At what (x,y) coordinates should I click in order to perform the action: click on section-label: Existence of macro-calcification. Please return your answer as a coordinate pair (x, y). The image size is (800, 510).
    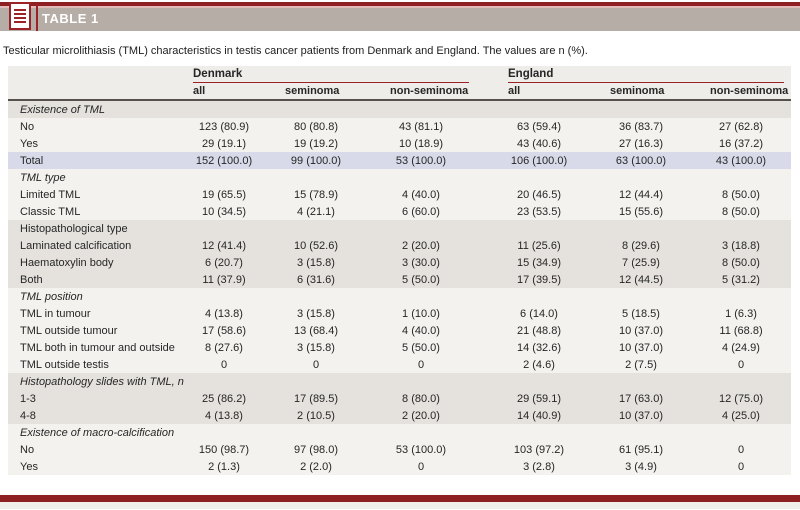
    Looking at the image, I should click on (97, 432).